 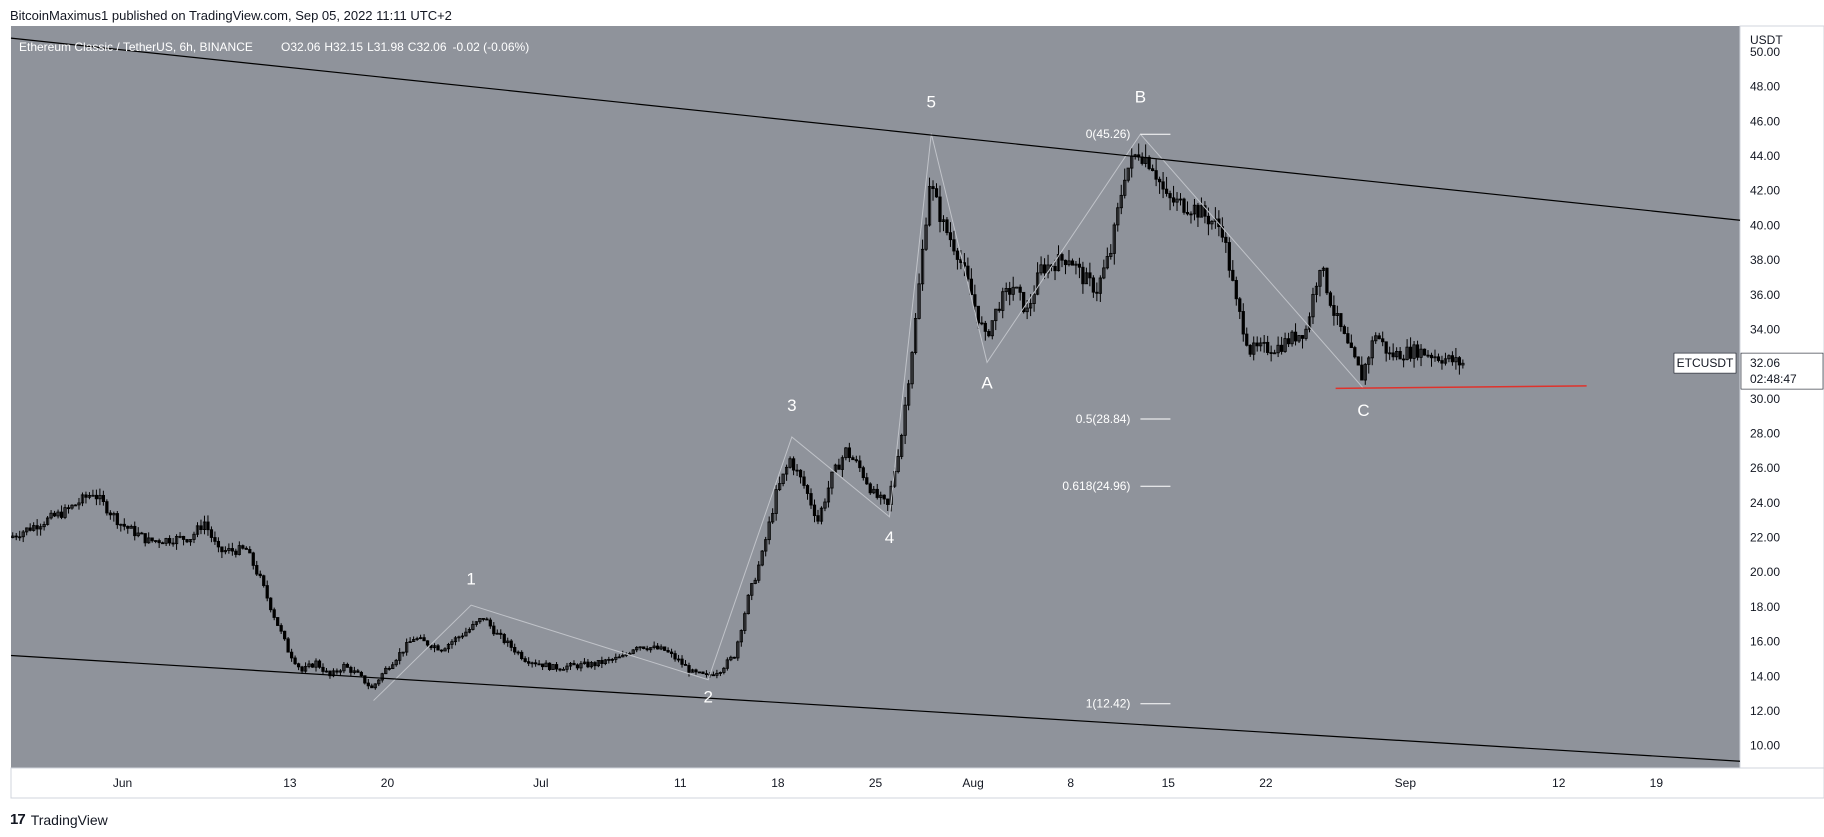 What do you see at coordinates (1765, 642) in the screenshot?
I see `price-tick-label: 16.00` at bounding box center [1765, 642].